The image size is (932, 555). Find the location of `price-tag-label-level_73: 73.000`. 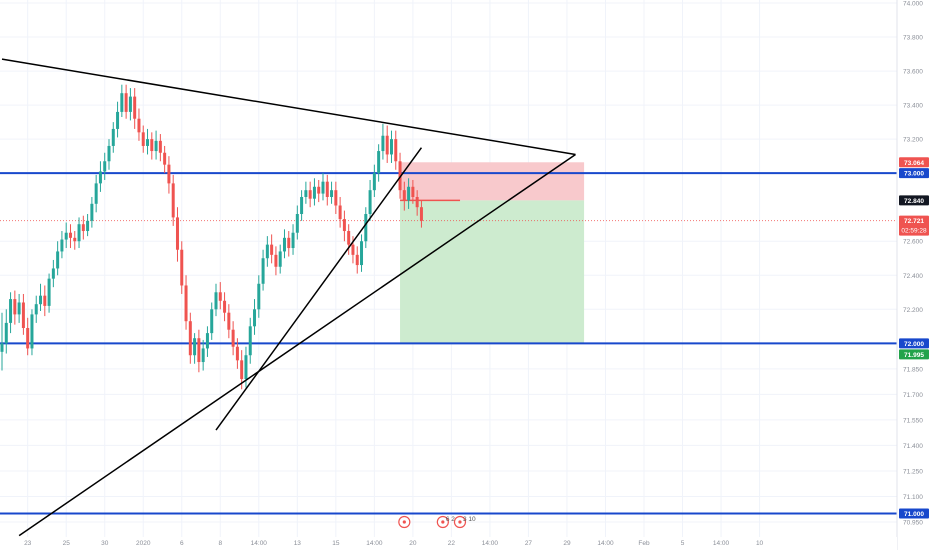

price-tag-label-level_73: 73.000 is located at coordinates (914, 174).